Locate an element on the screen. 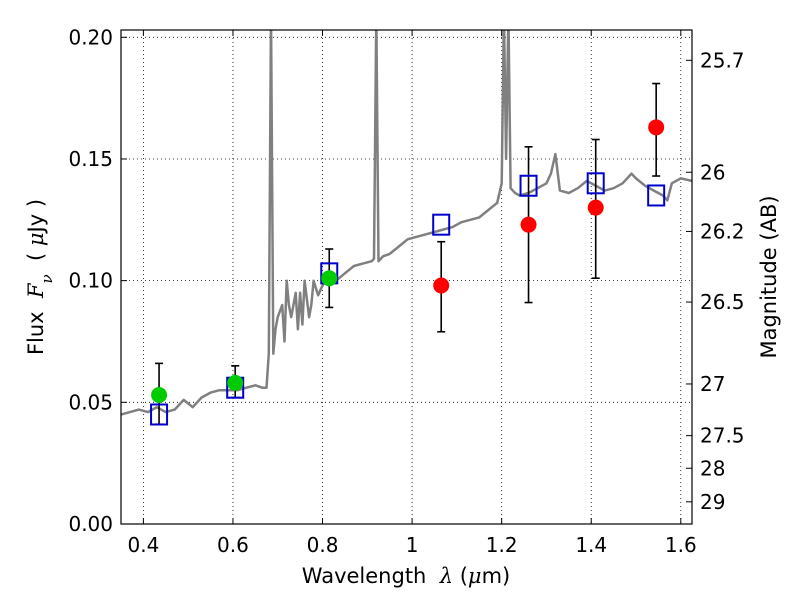 Image resolution: width=800 pixels, height=600 pixels. x-axis-mu: μ is located at coordinates (475, 576).